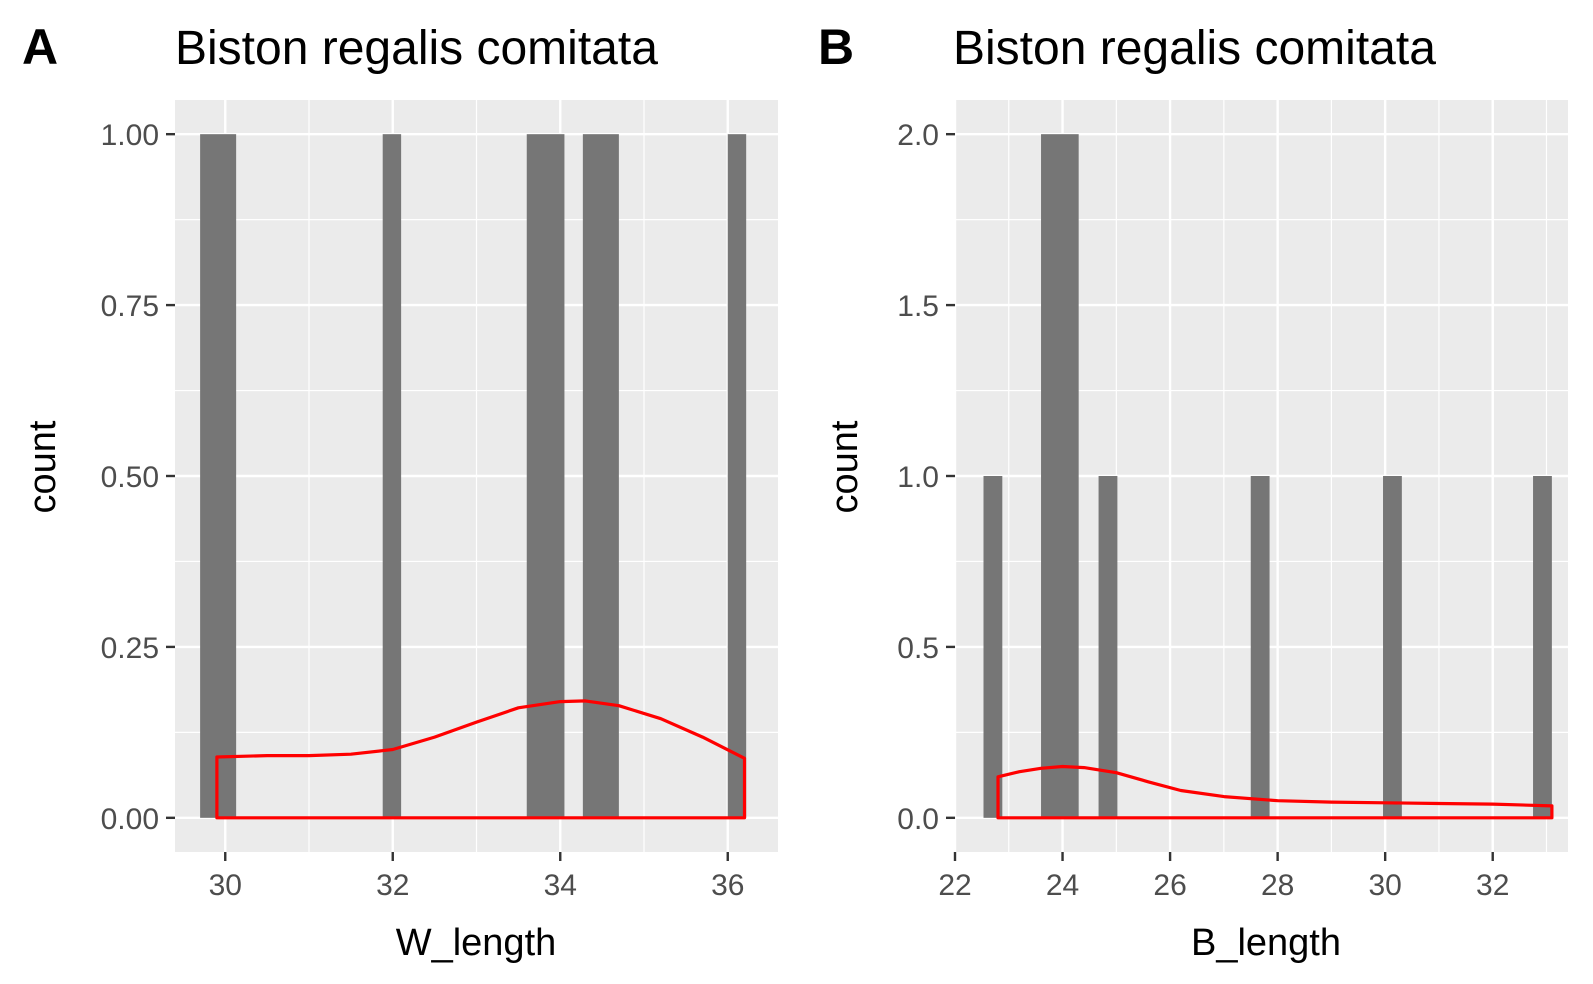  What do you see at coordinates (392, 885) in the screenshot?
I see `panel-a-x-tick-label: 32` at bounding box center [392, 885].